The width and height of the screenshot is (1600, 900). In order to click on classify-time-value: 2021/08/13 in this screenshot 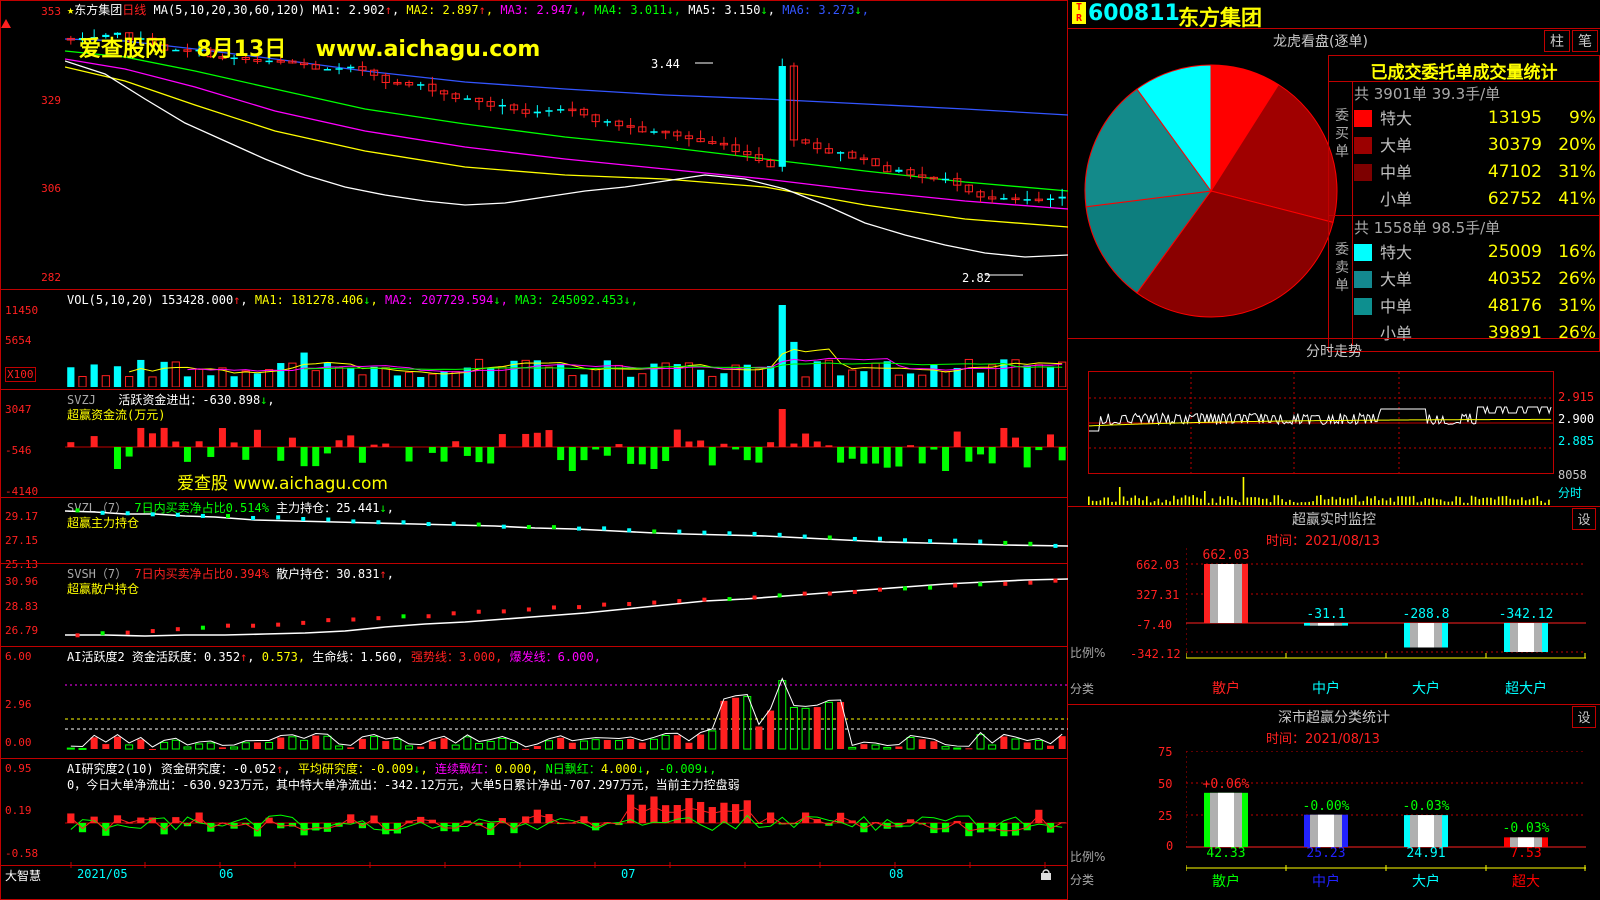, I will do `click(1342, 739)`.